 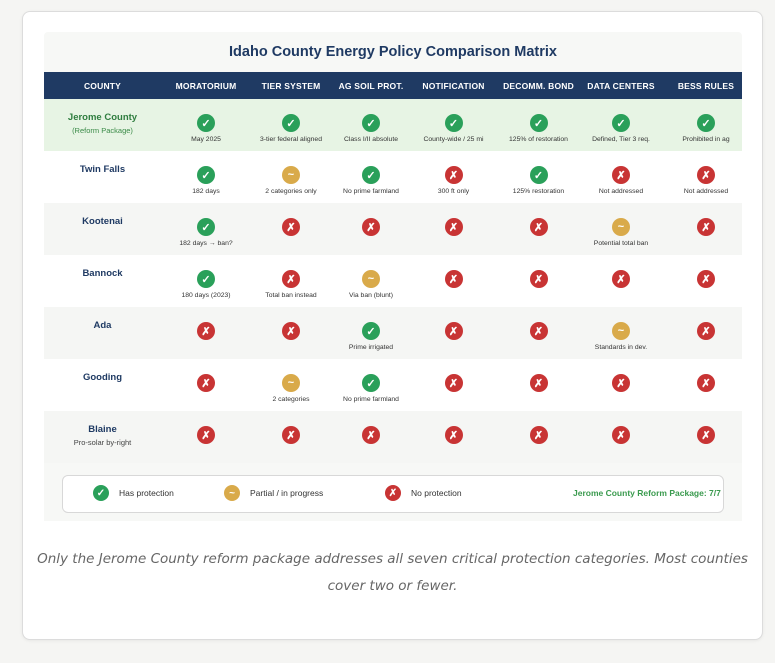 What do you see at coordinates (287, 493) in the screenshot?
I see `legend-label-partial: Partial / in progress` at bounding box center [287, 493].